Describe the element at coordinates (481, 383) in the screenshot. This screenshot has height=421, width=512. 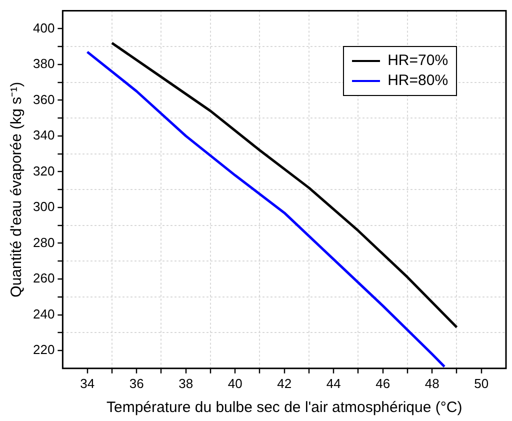
I see `x-tick-label: 50` at that location.